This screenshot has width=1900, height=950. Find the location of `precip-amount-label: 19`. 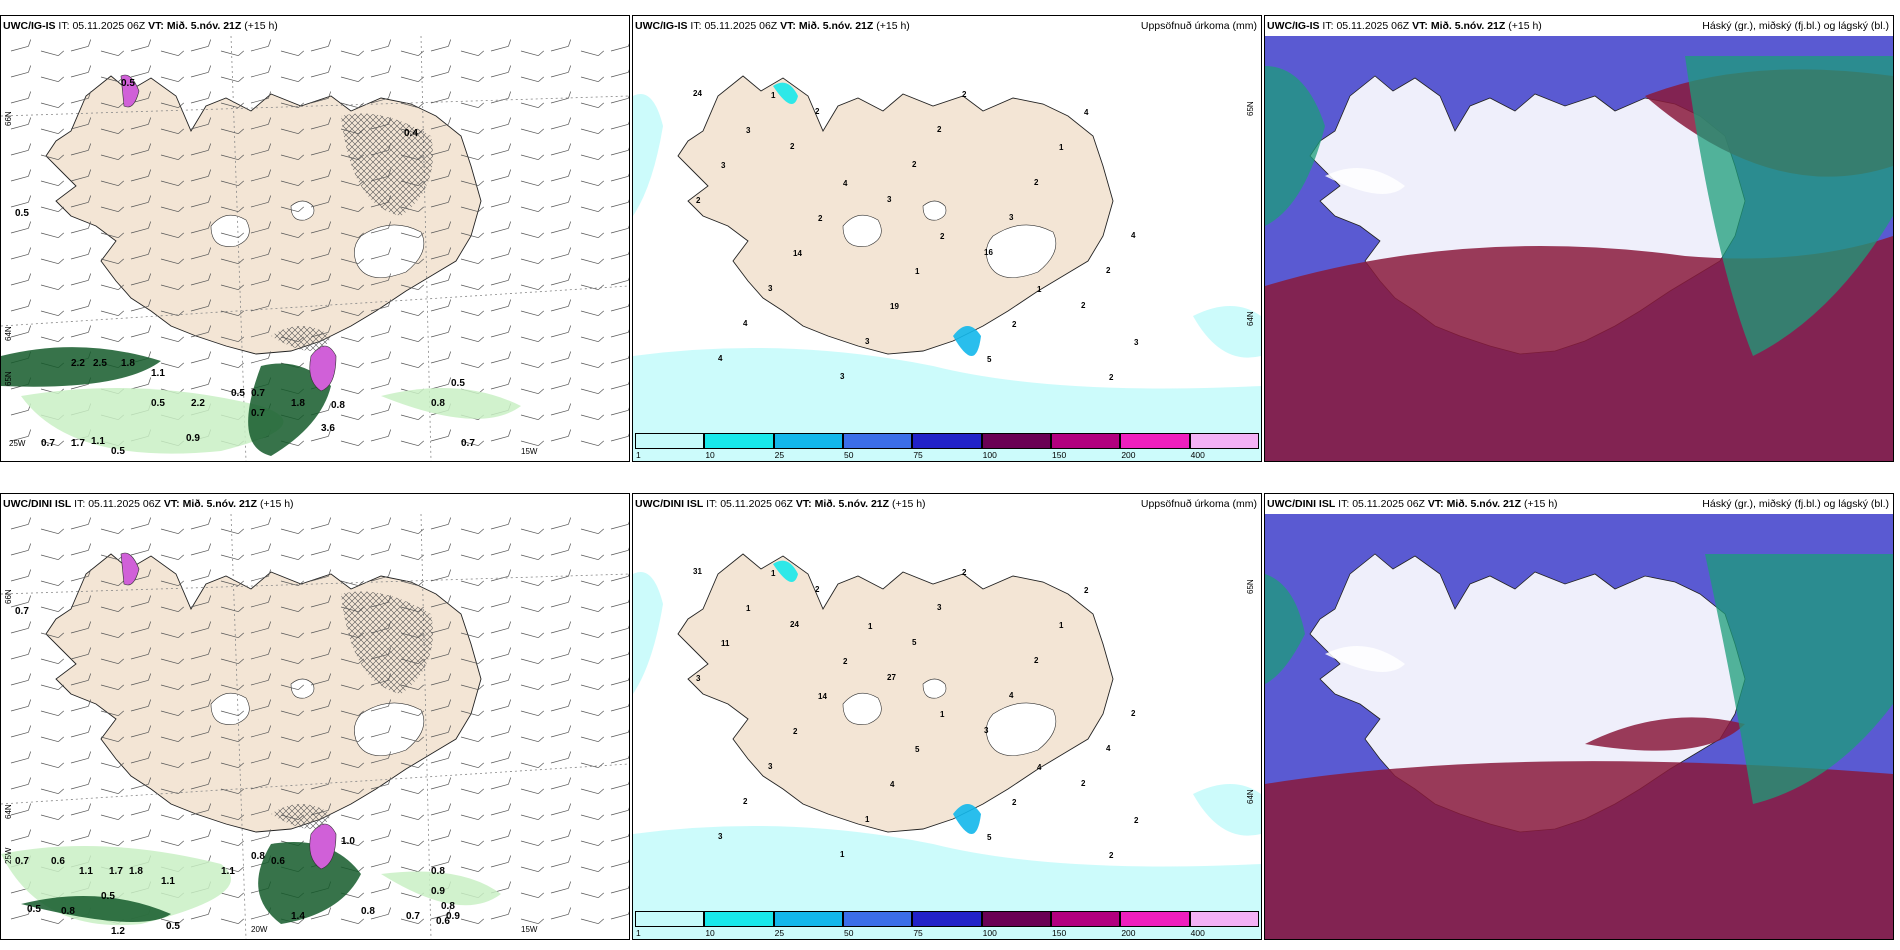

precip-amount-label: 19 is located at coordinates (894, 306).